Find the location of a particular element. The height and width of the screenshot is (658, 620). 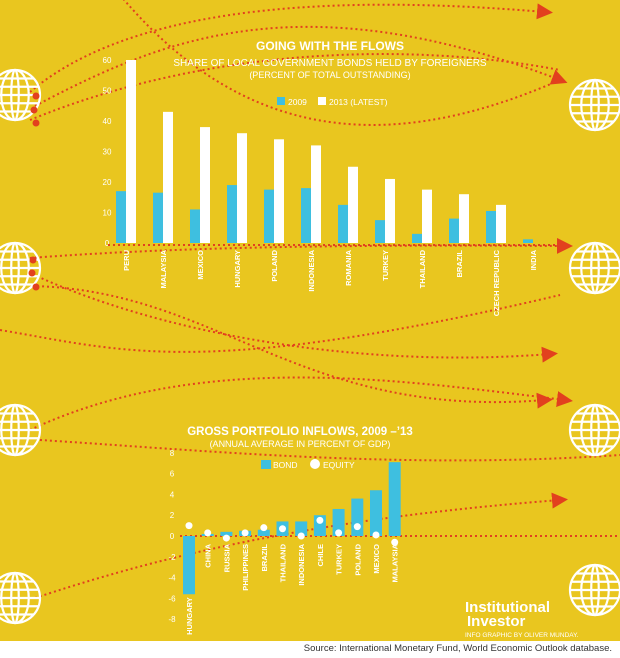

legend-swatch-equity is located at coordinates (315, 464).